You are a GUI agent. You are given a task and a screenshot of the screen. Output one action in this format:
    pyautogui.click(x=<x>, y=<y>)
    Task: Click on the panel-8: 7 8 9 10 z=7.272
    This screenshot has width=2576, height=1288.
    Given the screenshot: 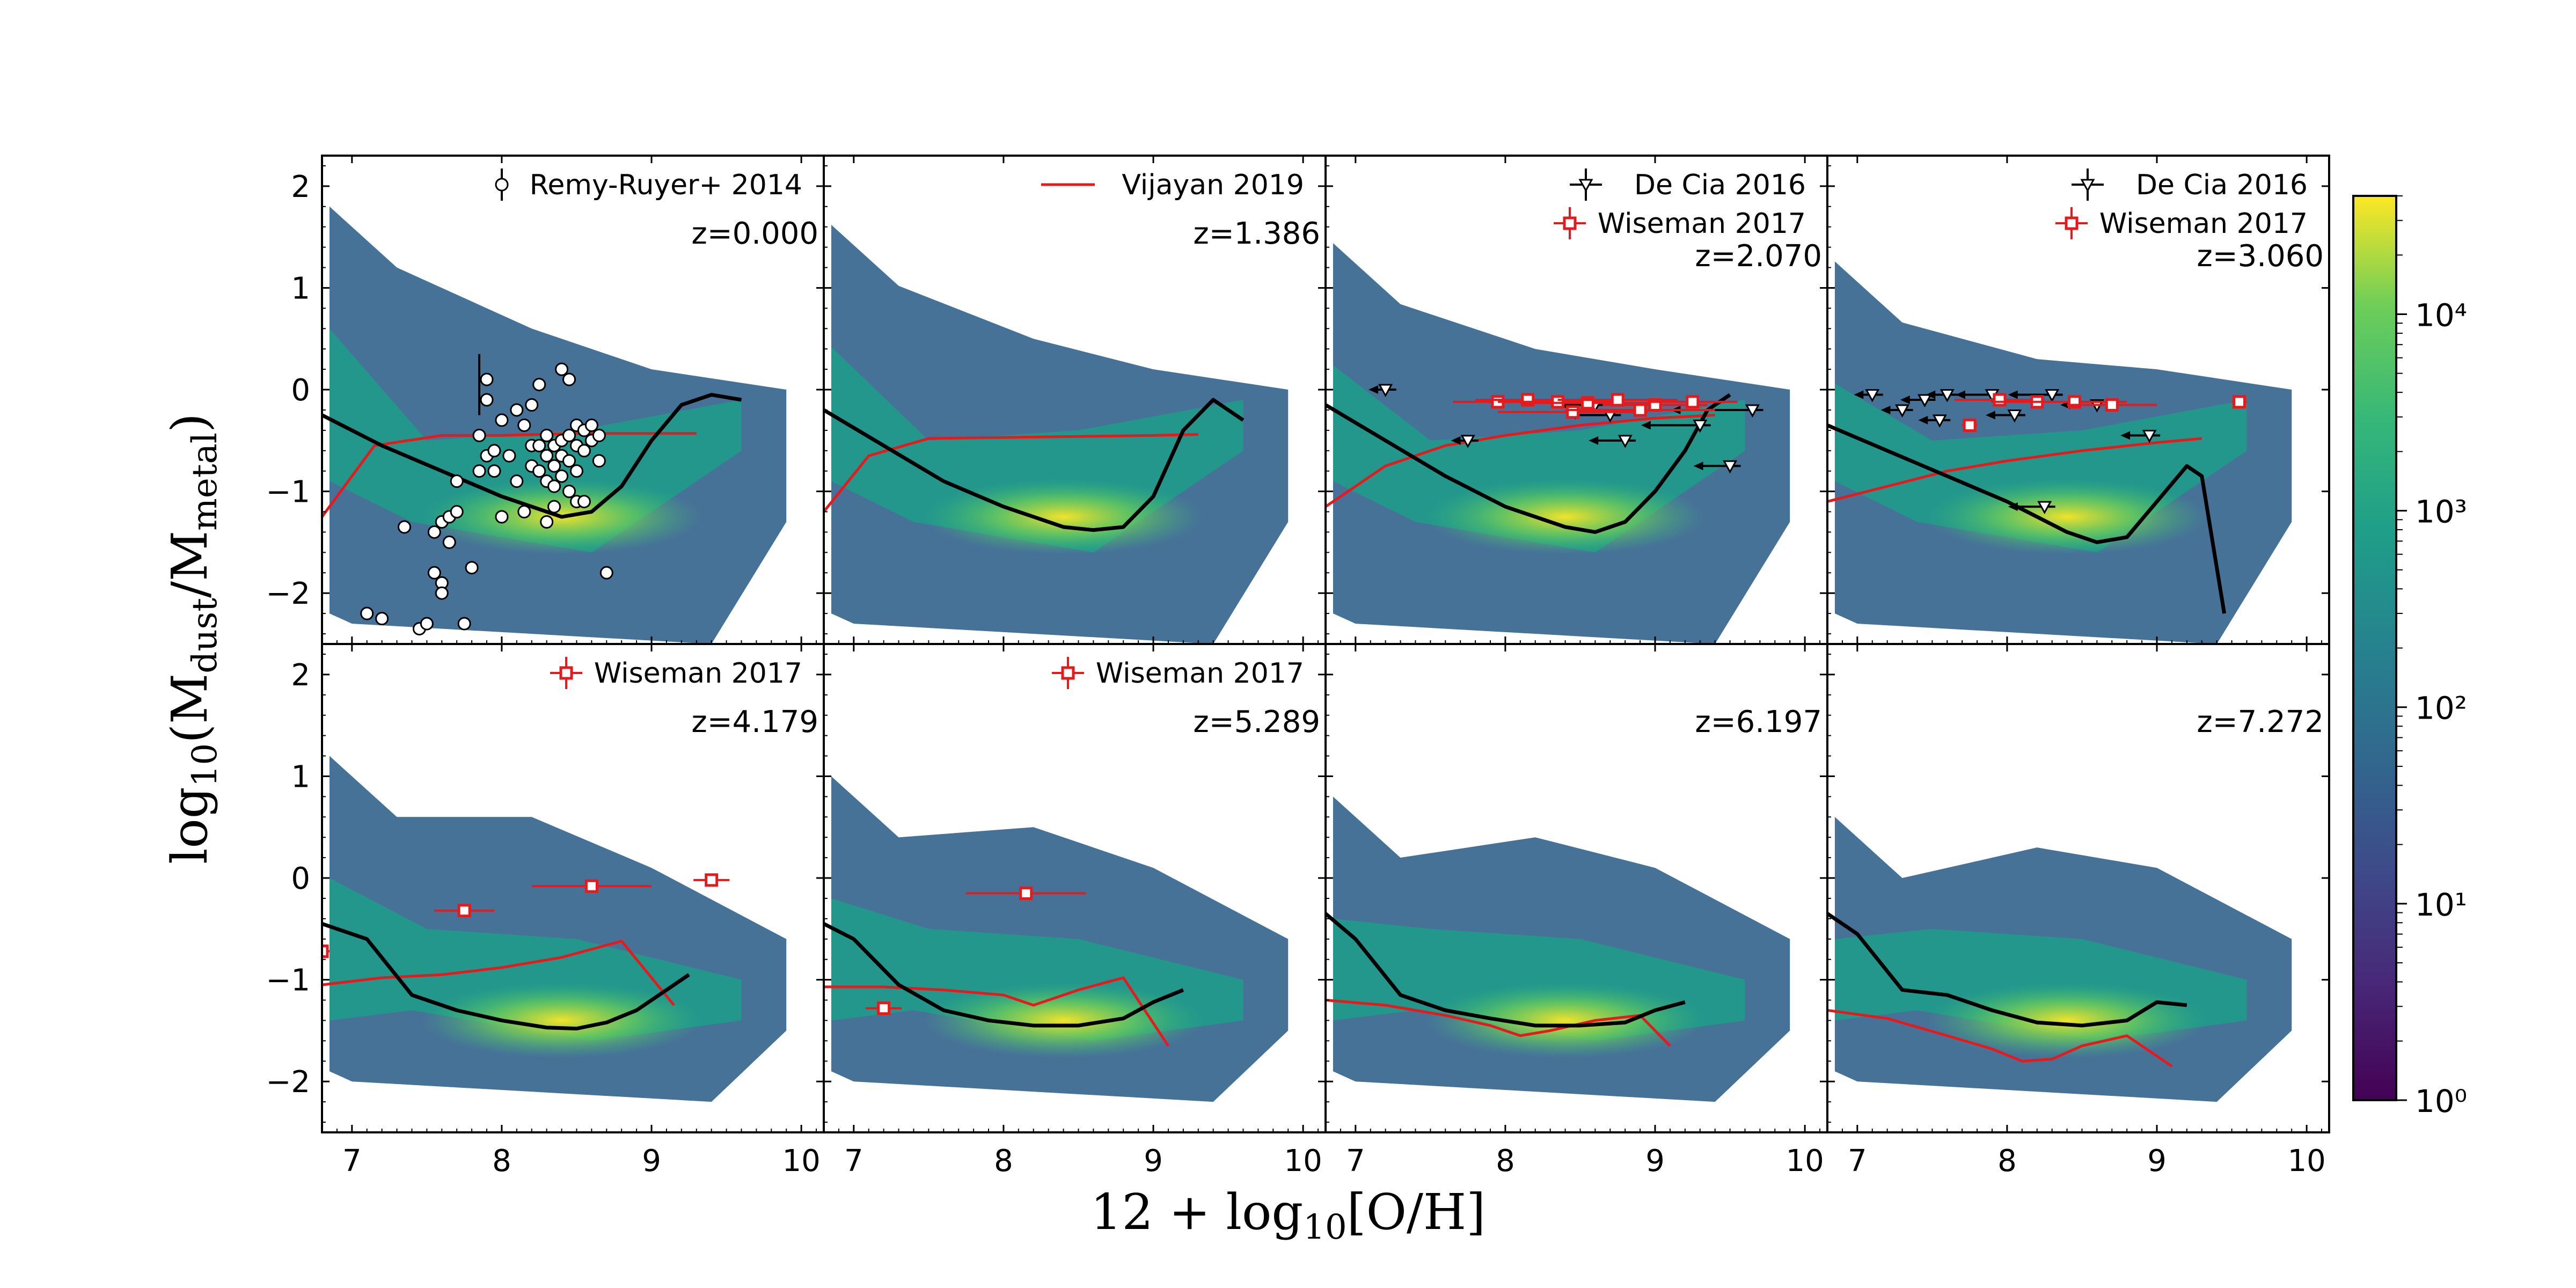 What is the action you would take?
    pyautogui.click(x=2078, y=911)
    